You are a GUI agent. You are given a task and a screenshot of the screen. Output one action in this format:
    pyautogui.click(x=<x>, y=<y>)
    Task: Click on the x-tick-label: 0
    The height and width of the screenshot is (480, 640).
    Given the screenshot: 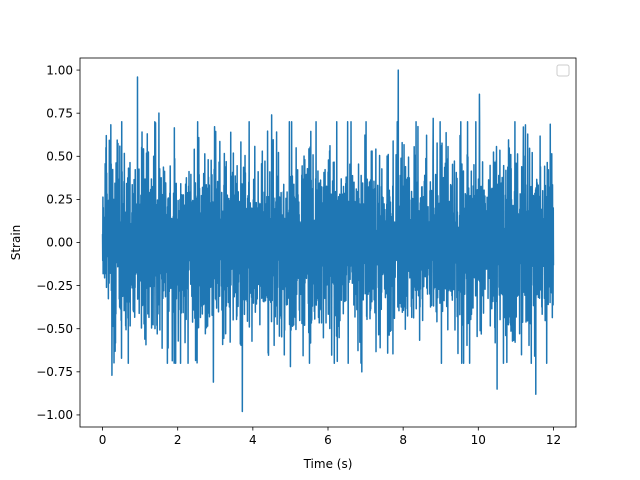 What is the action you would take?
    pyautogui.click(x=103, y=440)
    